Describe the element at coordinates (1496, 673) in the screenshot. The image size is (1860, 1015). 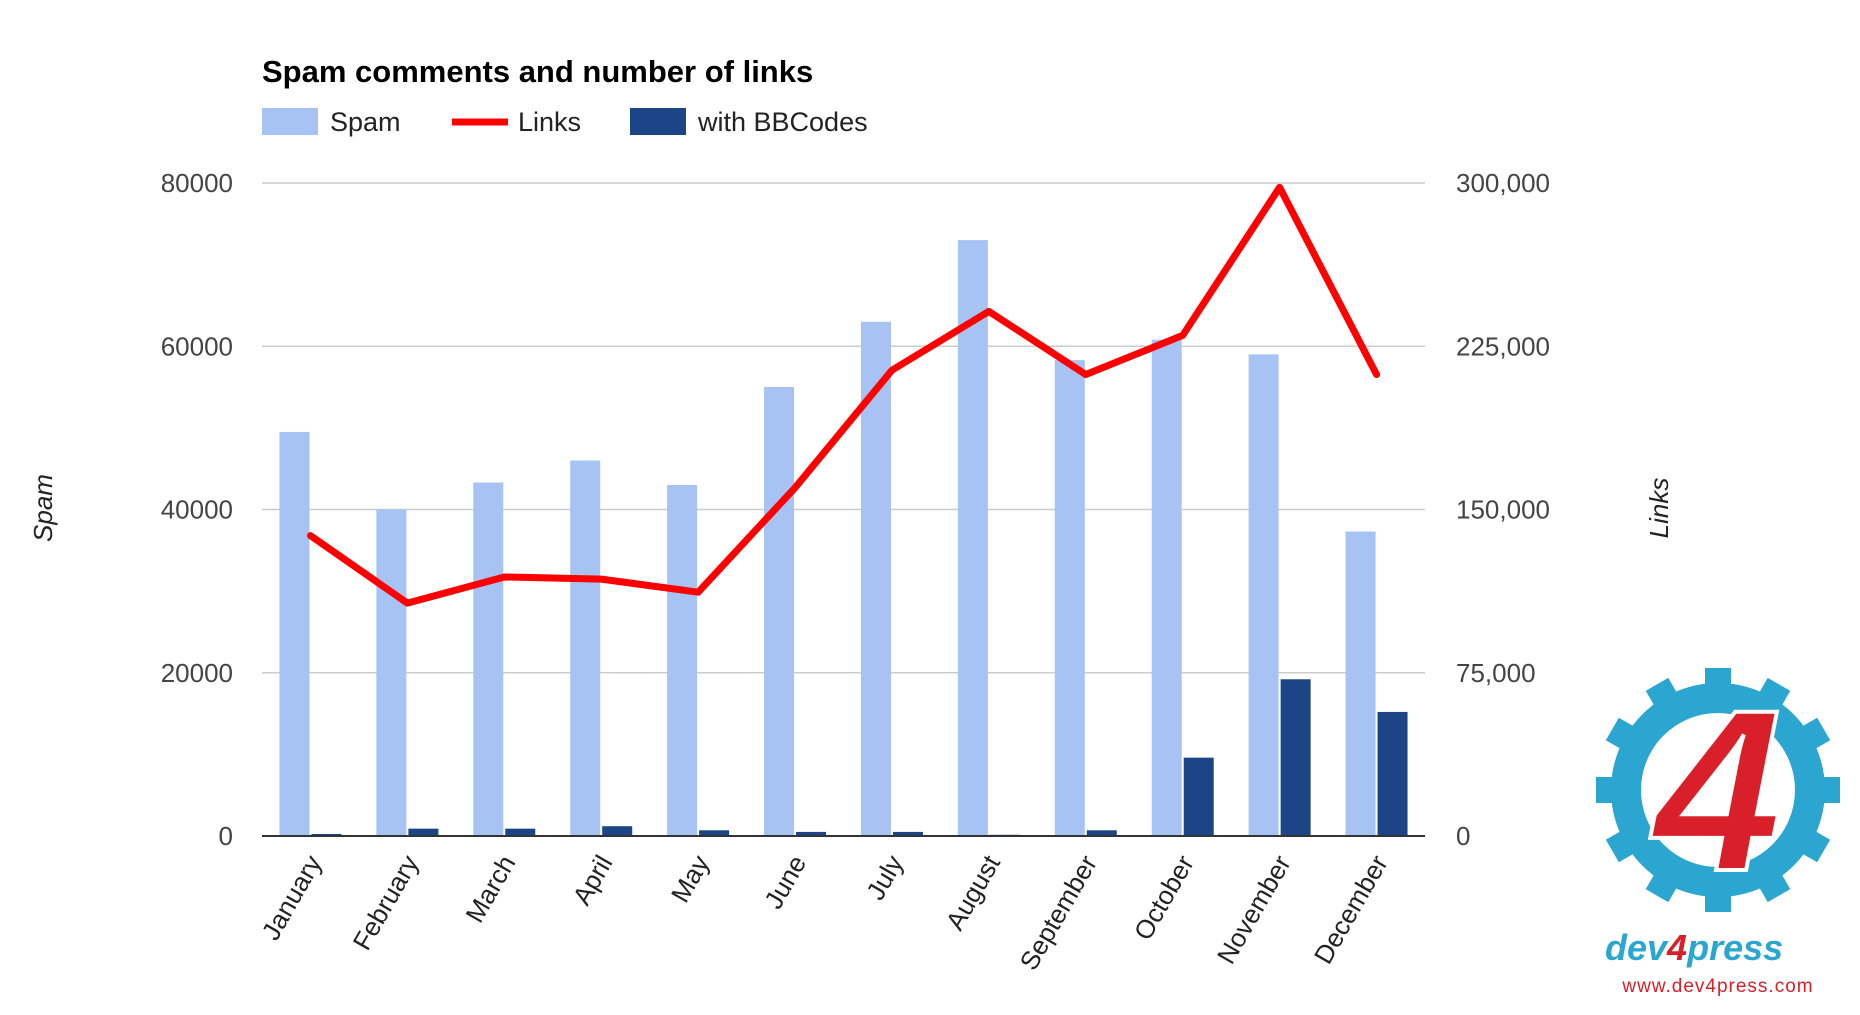
I see `y-tick-label-right: 75,000` at that location.